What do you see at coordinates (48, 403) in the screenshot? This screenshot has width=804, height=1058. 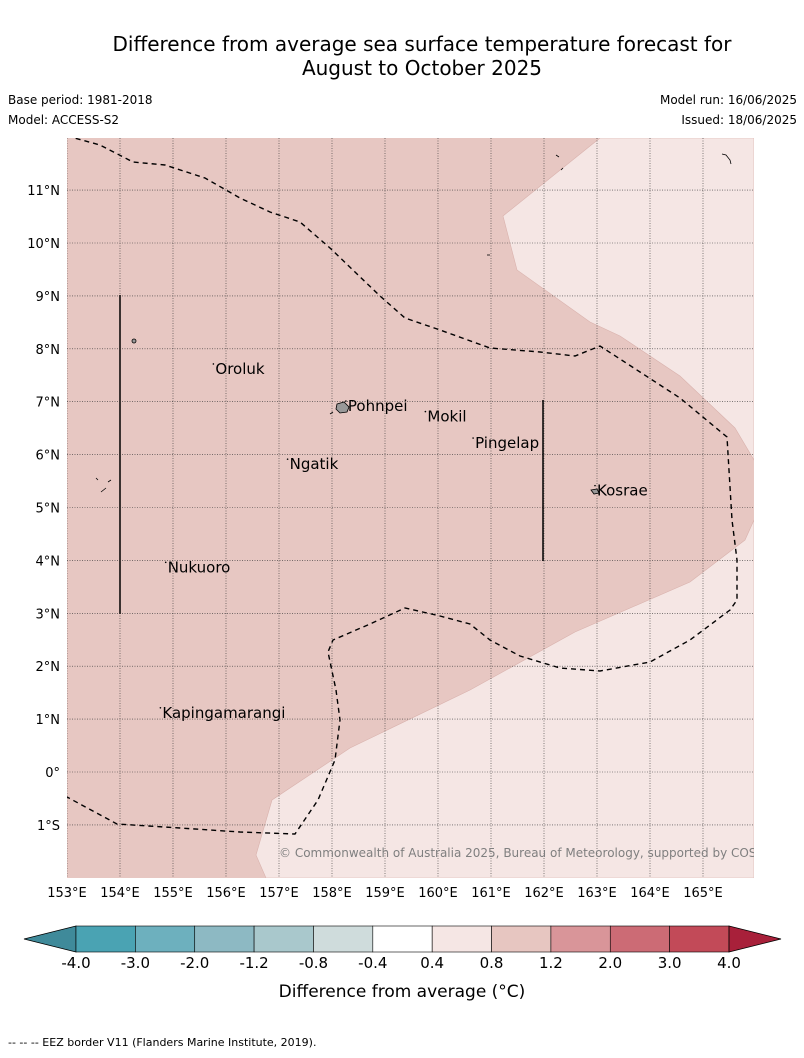 I see `latitude-label: 7°N` at bounding box center [48, 403].